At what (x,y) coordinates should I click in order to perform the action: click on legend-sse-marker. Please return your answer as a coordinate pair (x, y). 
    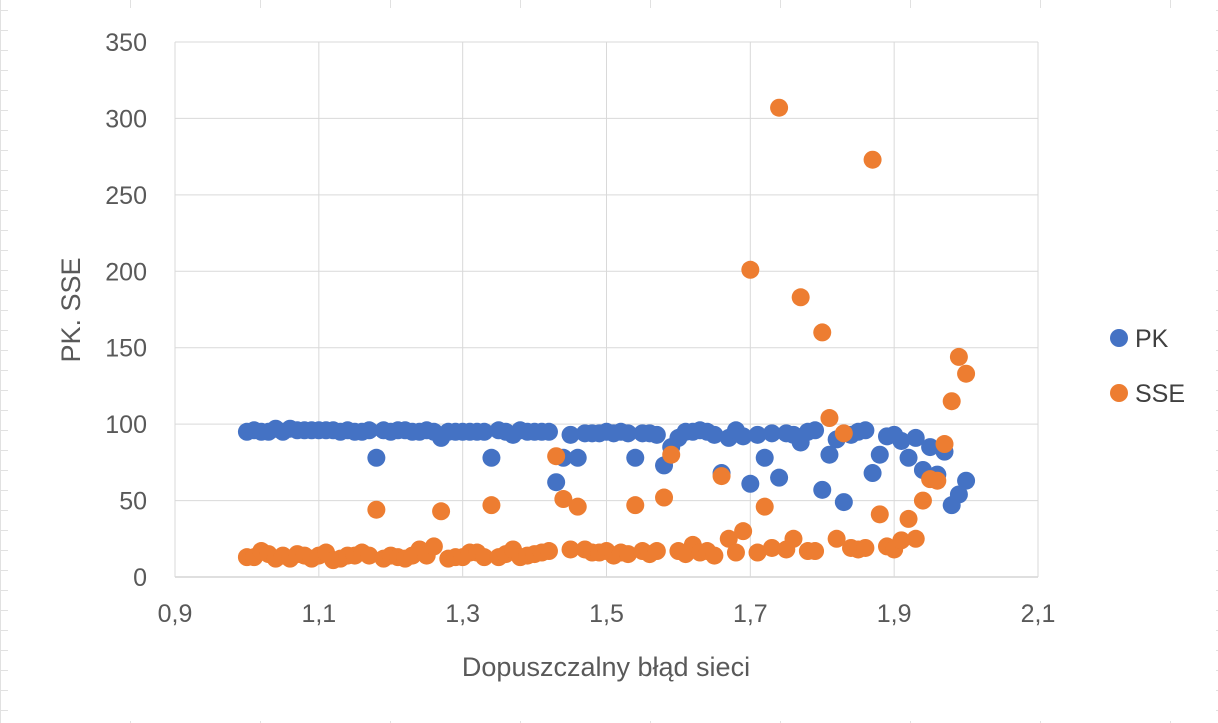
    Looking at the image, I should click on (1119, 393).